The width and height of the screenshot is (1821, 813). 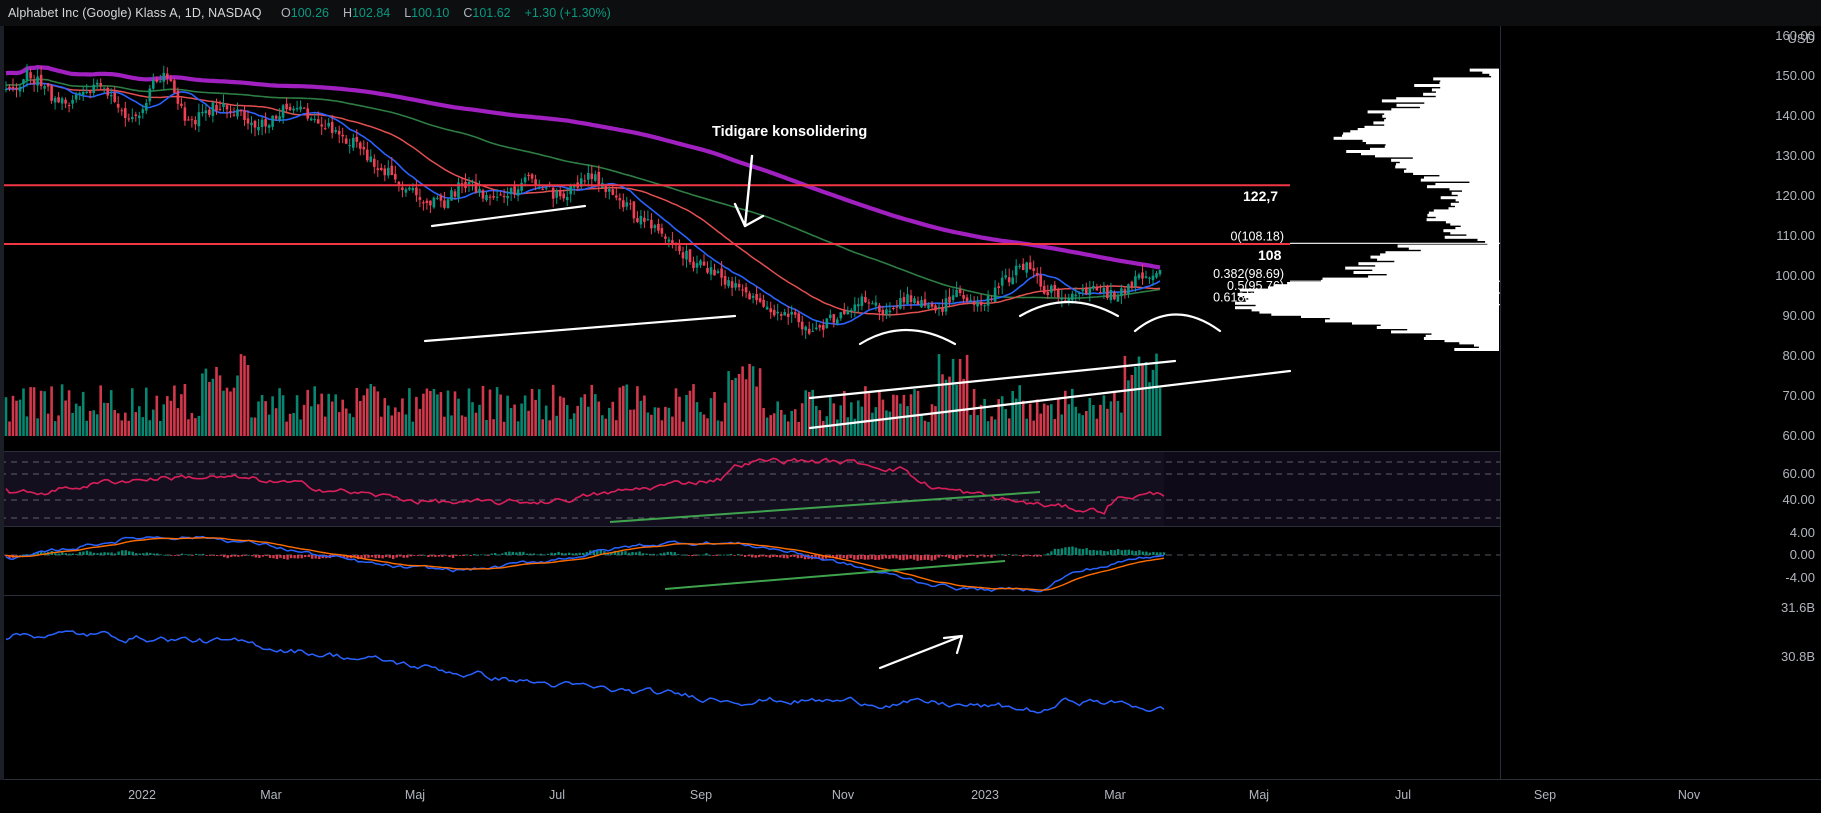 I want to click on rsi-trendline, so click(x=825, y=507).